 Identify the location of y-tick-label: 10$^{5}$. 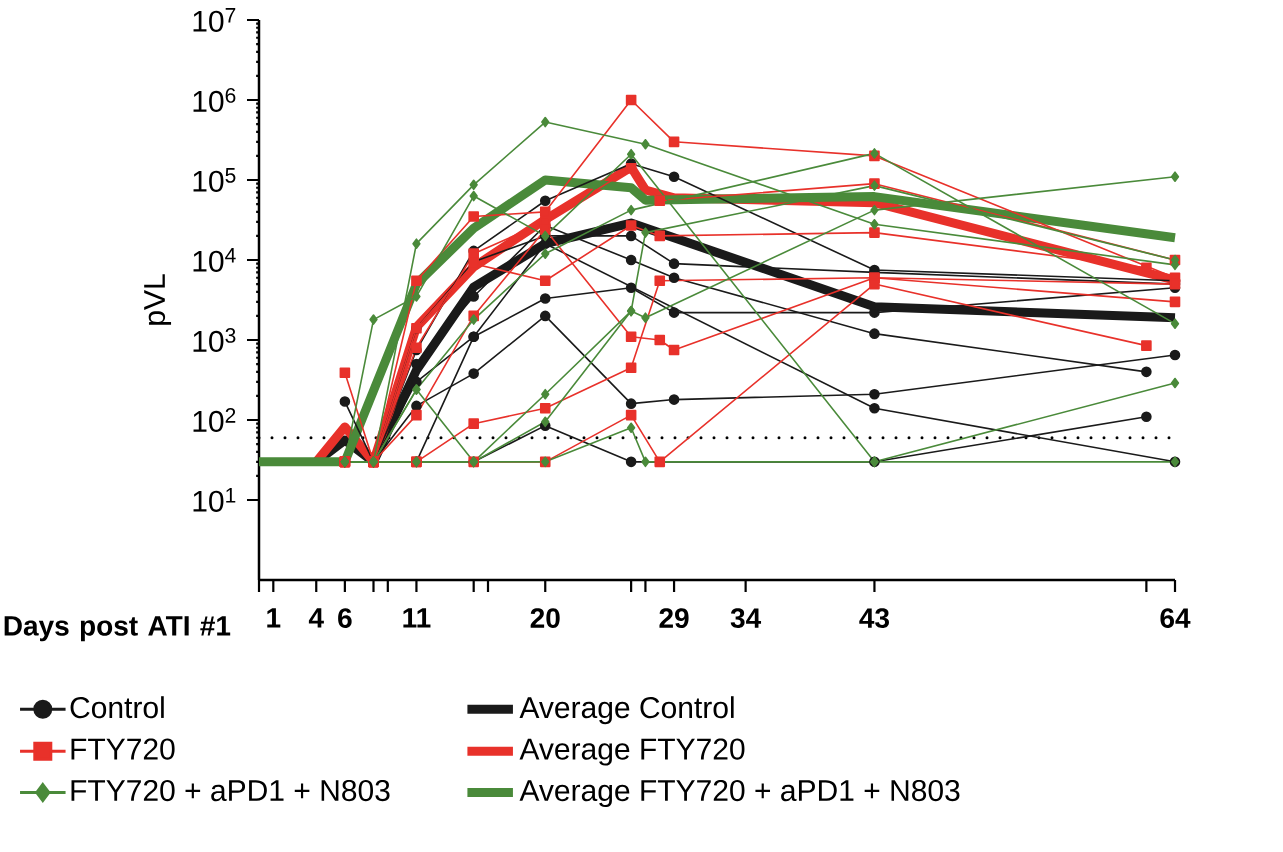
(214, 180).